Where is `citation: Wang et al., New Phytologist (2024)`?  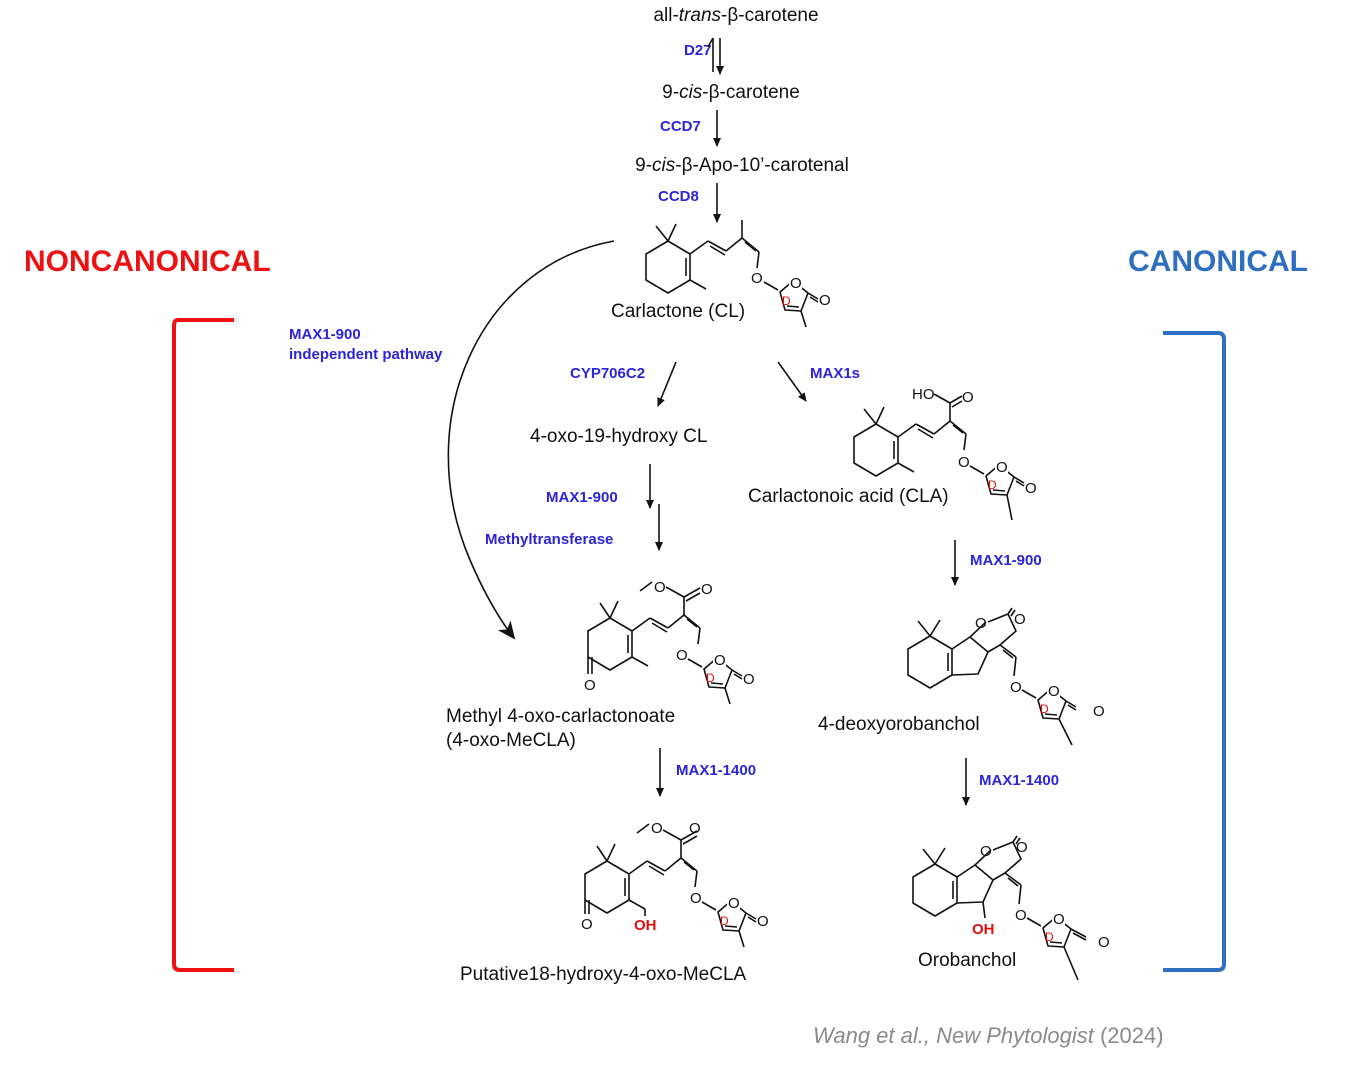 citation: Wang et al., New Phytologist (2024) is located at coordinates (988, 1035).